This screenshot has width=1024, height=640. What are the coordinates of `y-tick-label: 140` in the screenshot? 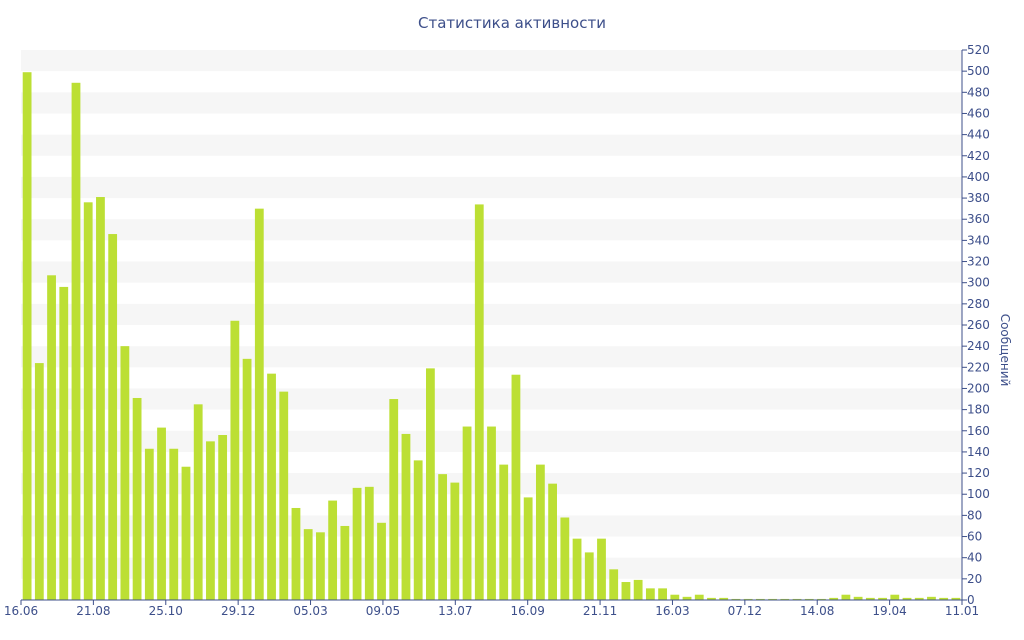 It's located at (978, 452).